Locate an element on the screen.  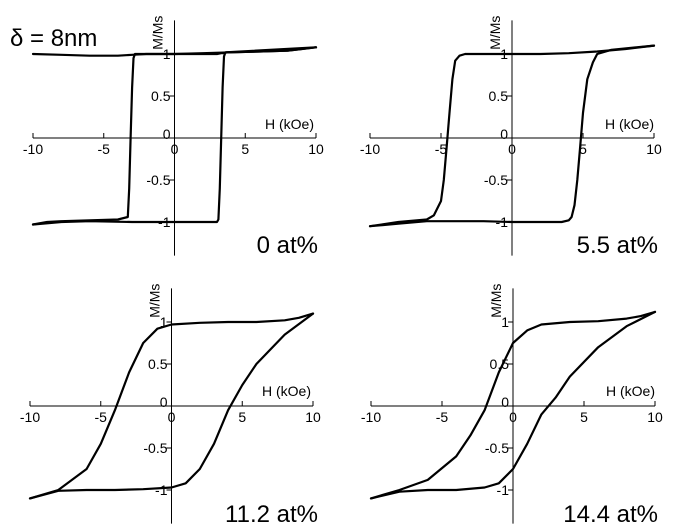
panel-label: 11.2 at% is located at coordinates (271, 514).